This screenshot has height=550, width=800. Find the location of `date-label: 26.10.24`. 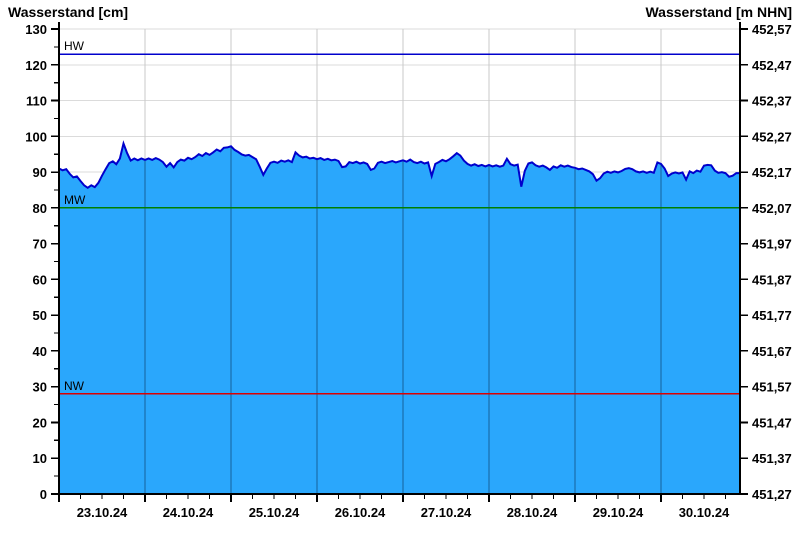

date-label: 26.10.24 is located at coordinates (360, 512).